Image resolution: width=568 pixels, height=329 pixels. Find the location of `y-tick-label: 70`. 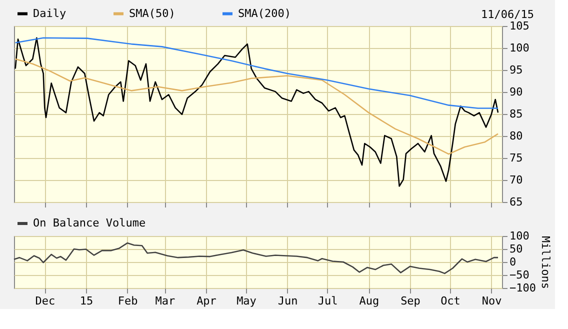

y-tick-label: 70 is located at coordinates (516, 180).